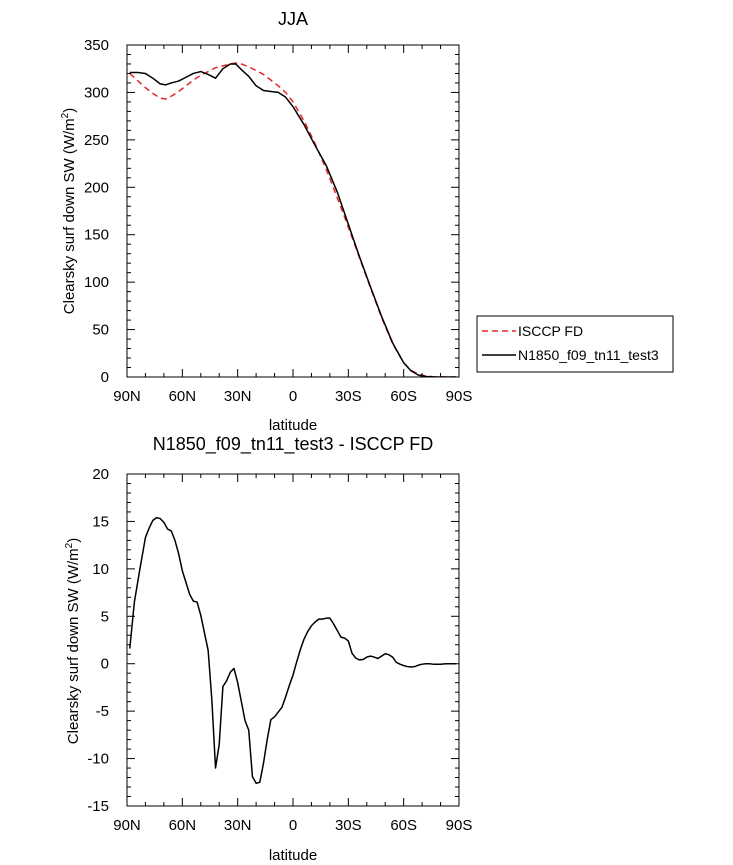 Image resolution: width=733 pixels, height=865 pixels. I want to click on bottom-y-tick-label: 0, so click(105, 664).